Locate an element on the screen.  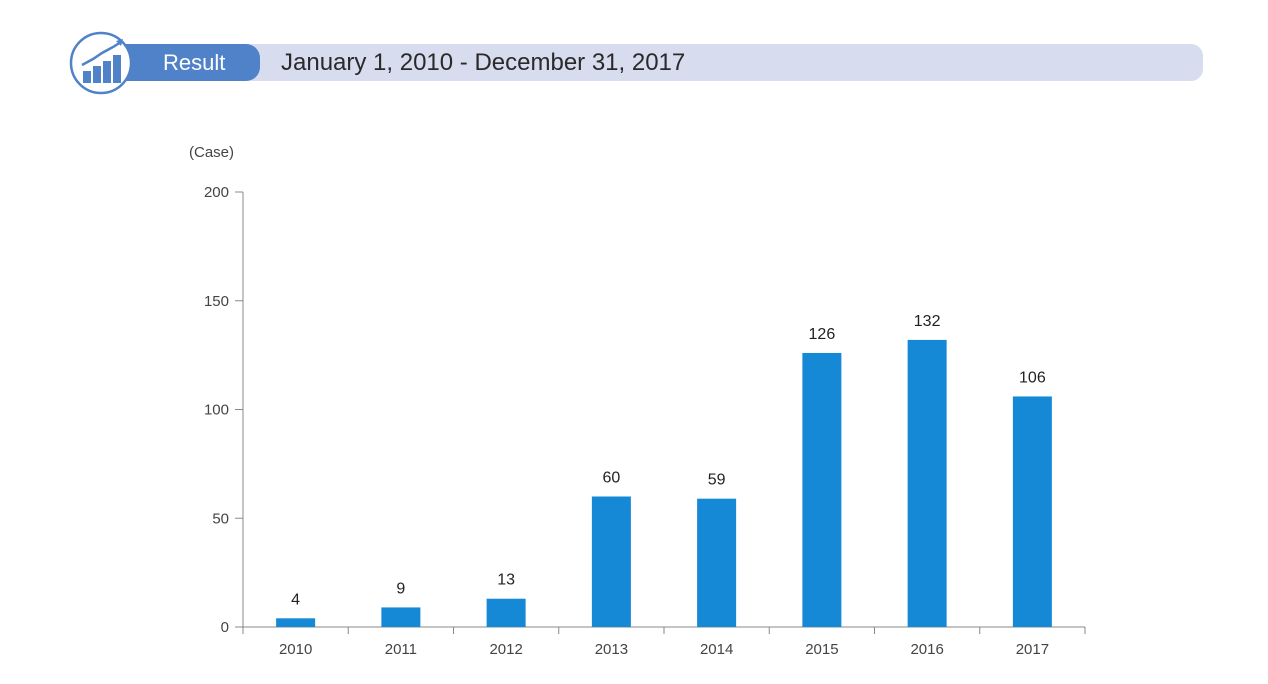
y-tick-label: 0 is located at coordinates (225, 627).